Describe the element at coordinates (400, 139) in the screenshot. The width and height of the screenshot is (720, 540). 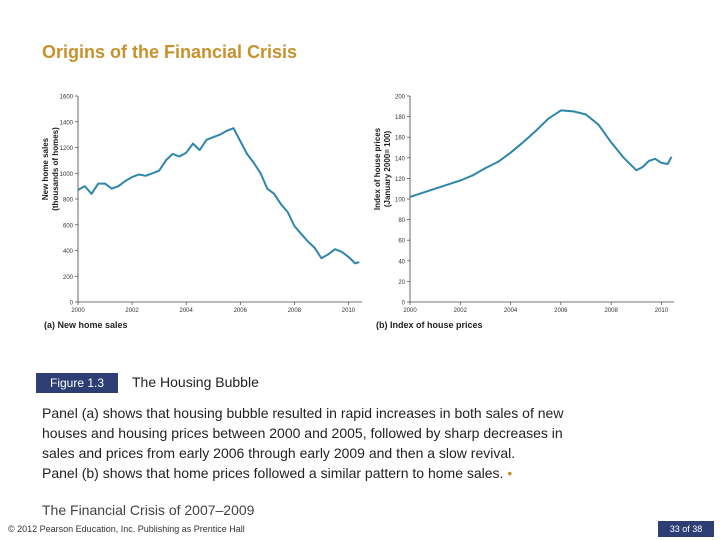
I see `y-tick-label: 160` at that location.